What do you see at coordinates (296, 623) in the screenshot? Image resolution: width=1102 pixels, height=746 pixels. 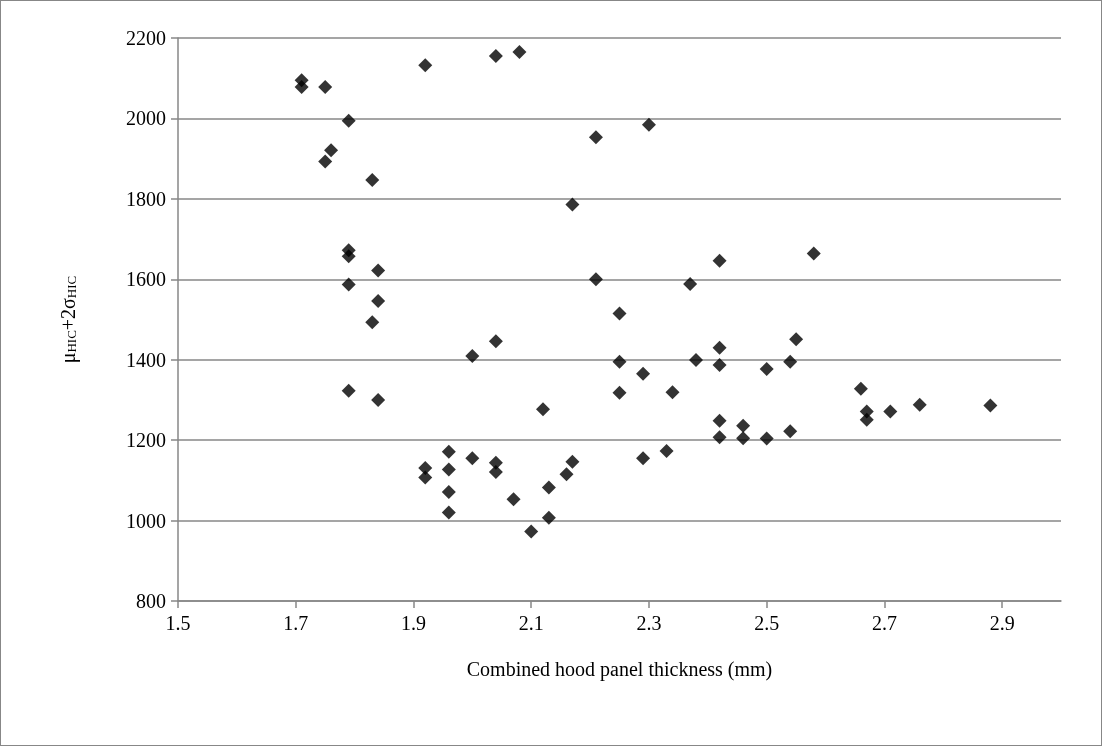 I see `x-tick-label: 1.7` at bounding box center [296, 623].